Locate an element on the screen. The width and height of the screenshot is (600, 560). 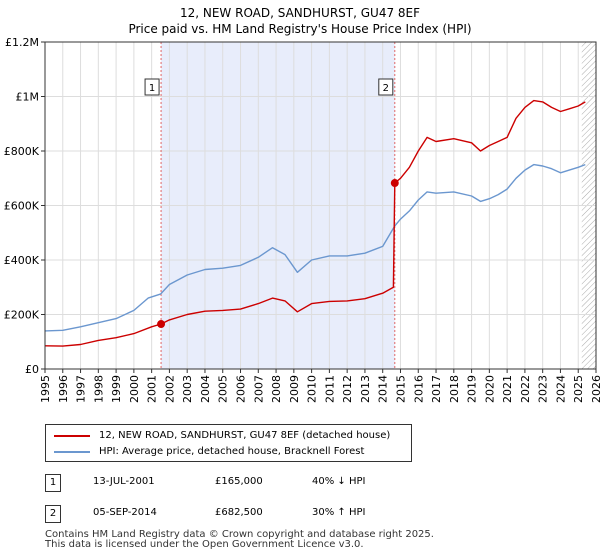
x-tick-label: 2001 is located at coordinates (152, 389).